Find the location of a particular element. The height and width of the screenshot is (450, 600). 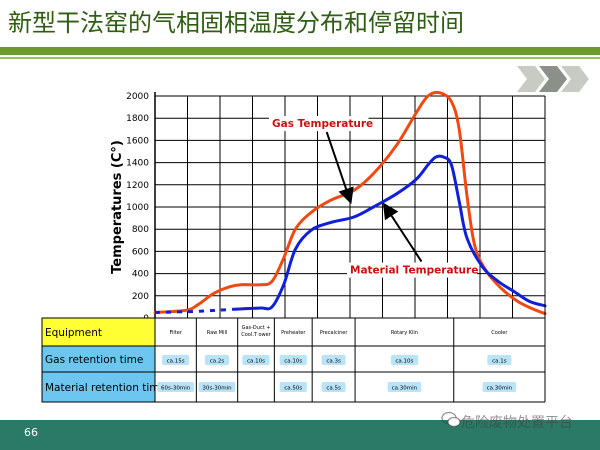

y-tick-label: 200 is located at coordinates (140, 297).